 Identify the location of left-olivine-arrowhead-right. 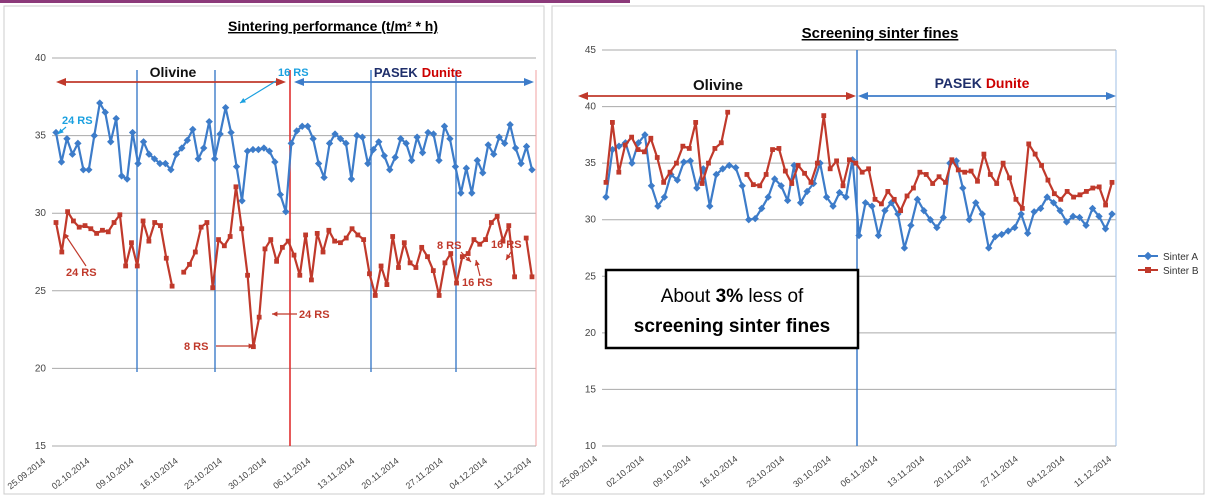
(281, 82).